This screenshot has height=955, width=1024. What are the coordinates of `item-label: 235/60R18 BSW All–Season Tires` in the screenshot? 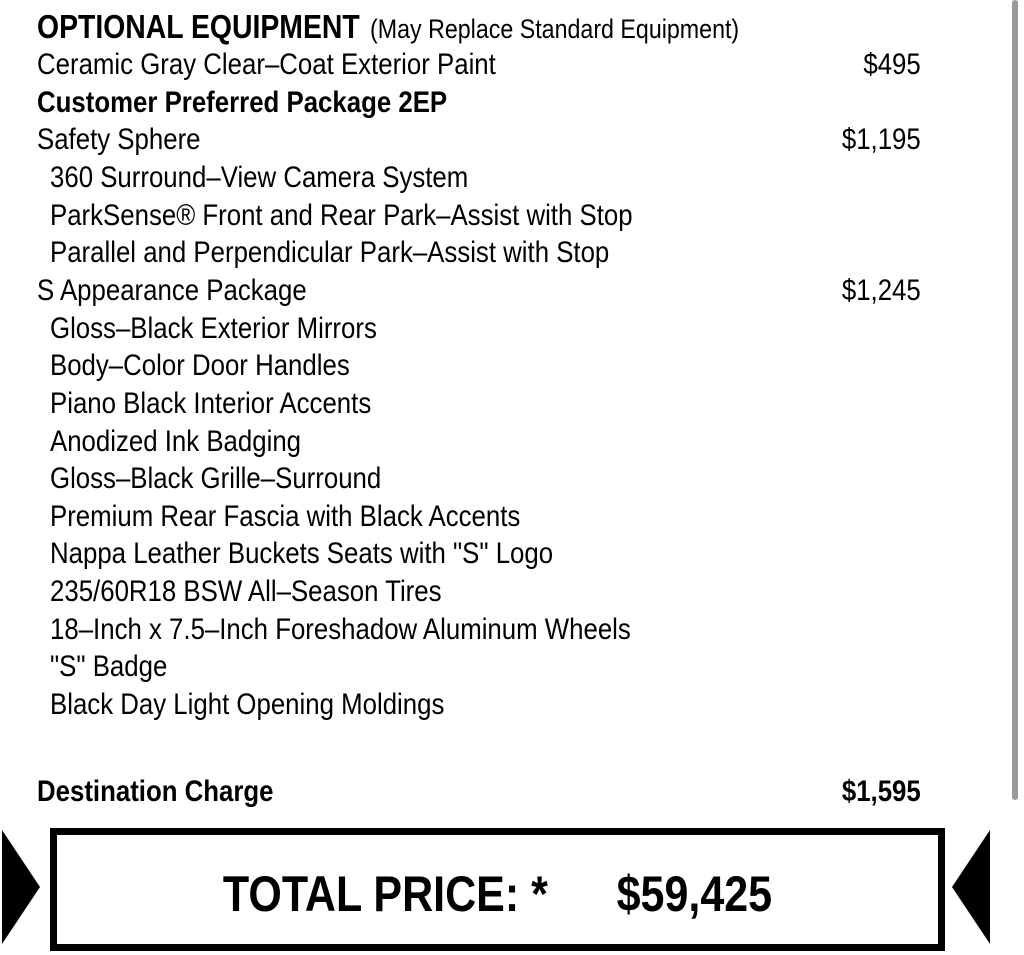 It's located at (246, 592).